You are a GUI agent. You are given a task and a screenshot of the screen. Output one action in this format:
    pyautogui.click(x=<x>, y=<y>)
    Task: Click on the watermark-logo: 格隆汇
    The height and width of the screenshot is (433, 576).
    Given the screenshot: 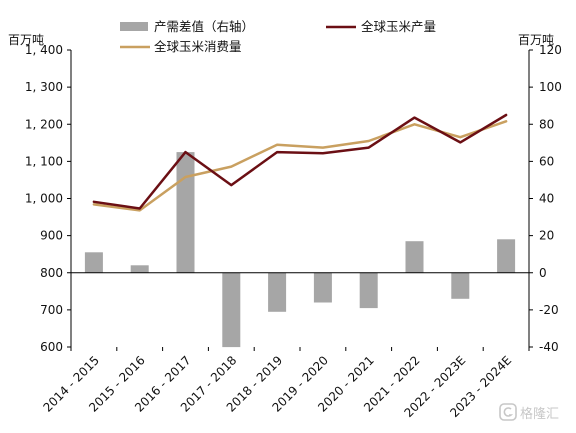 What is the action you would take?
    pyautogui.click(x=529, y=412)
    